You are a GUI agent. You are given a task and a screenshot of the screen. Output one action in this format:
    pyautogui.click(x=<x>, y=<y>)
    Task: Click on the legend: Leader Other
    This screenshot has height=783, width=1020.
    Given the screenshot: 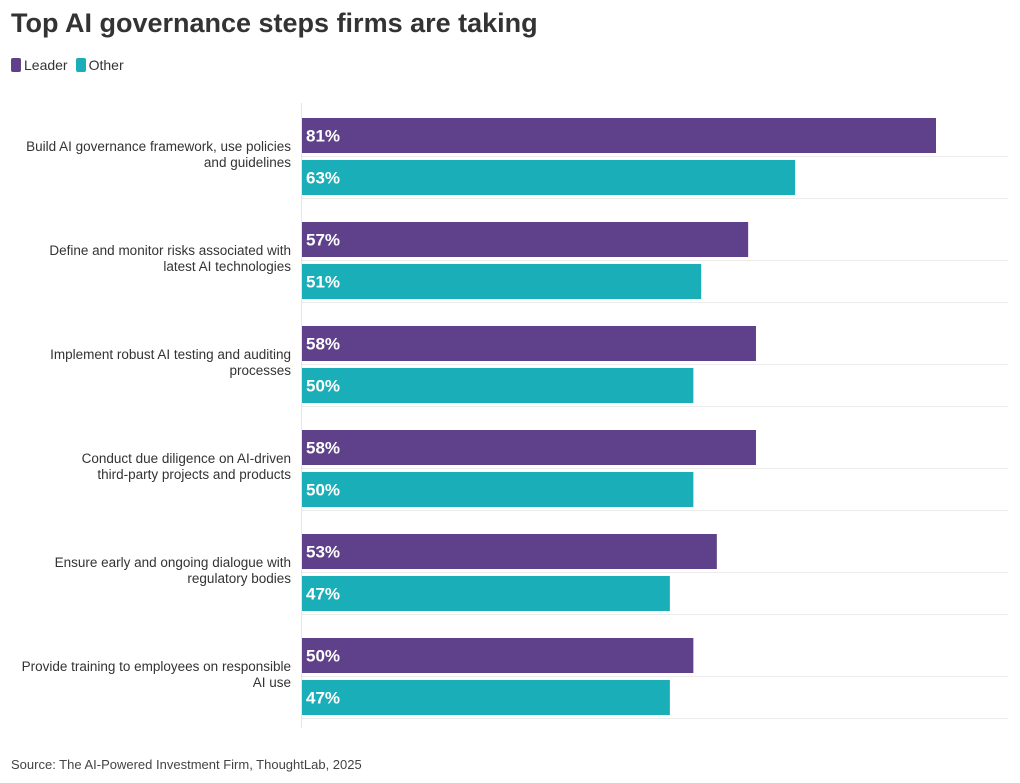 What is the action you would take?
    pyautogui.click(x=71, y=65)
    